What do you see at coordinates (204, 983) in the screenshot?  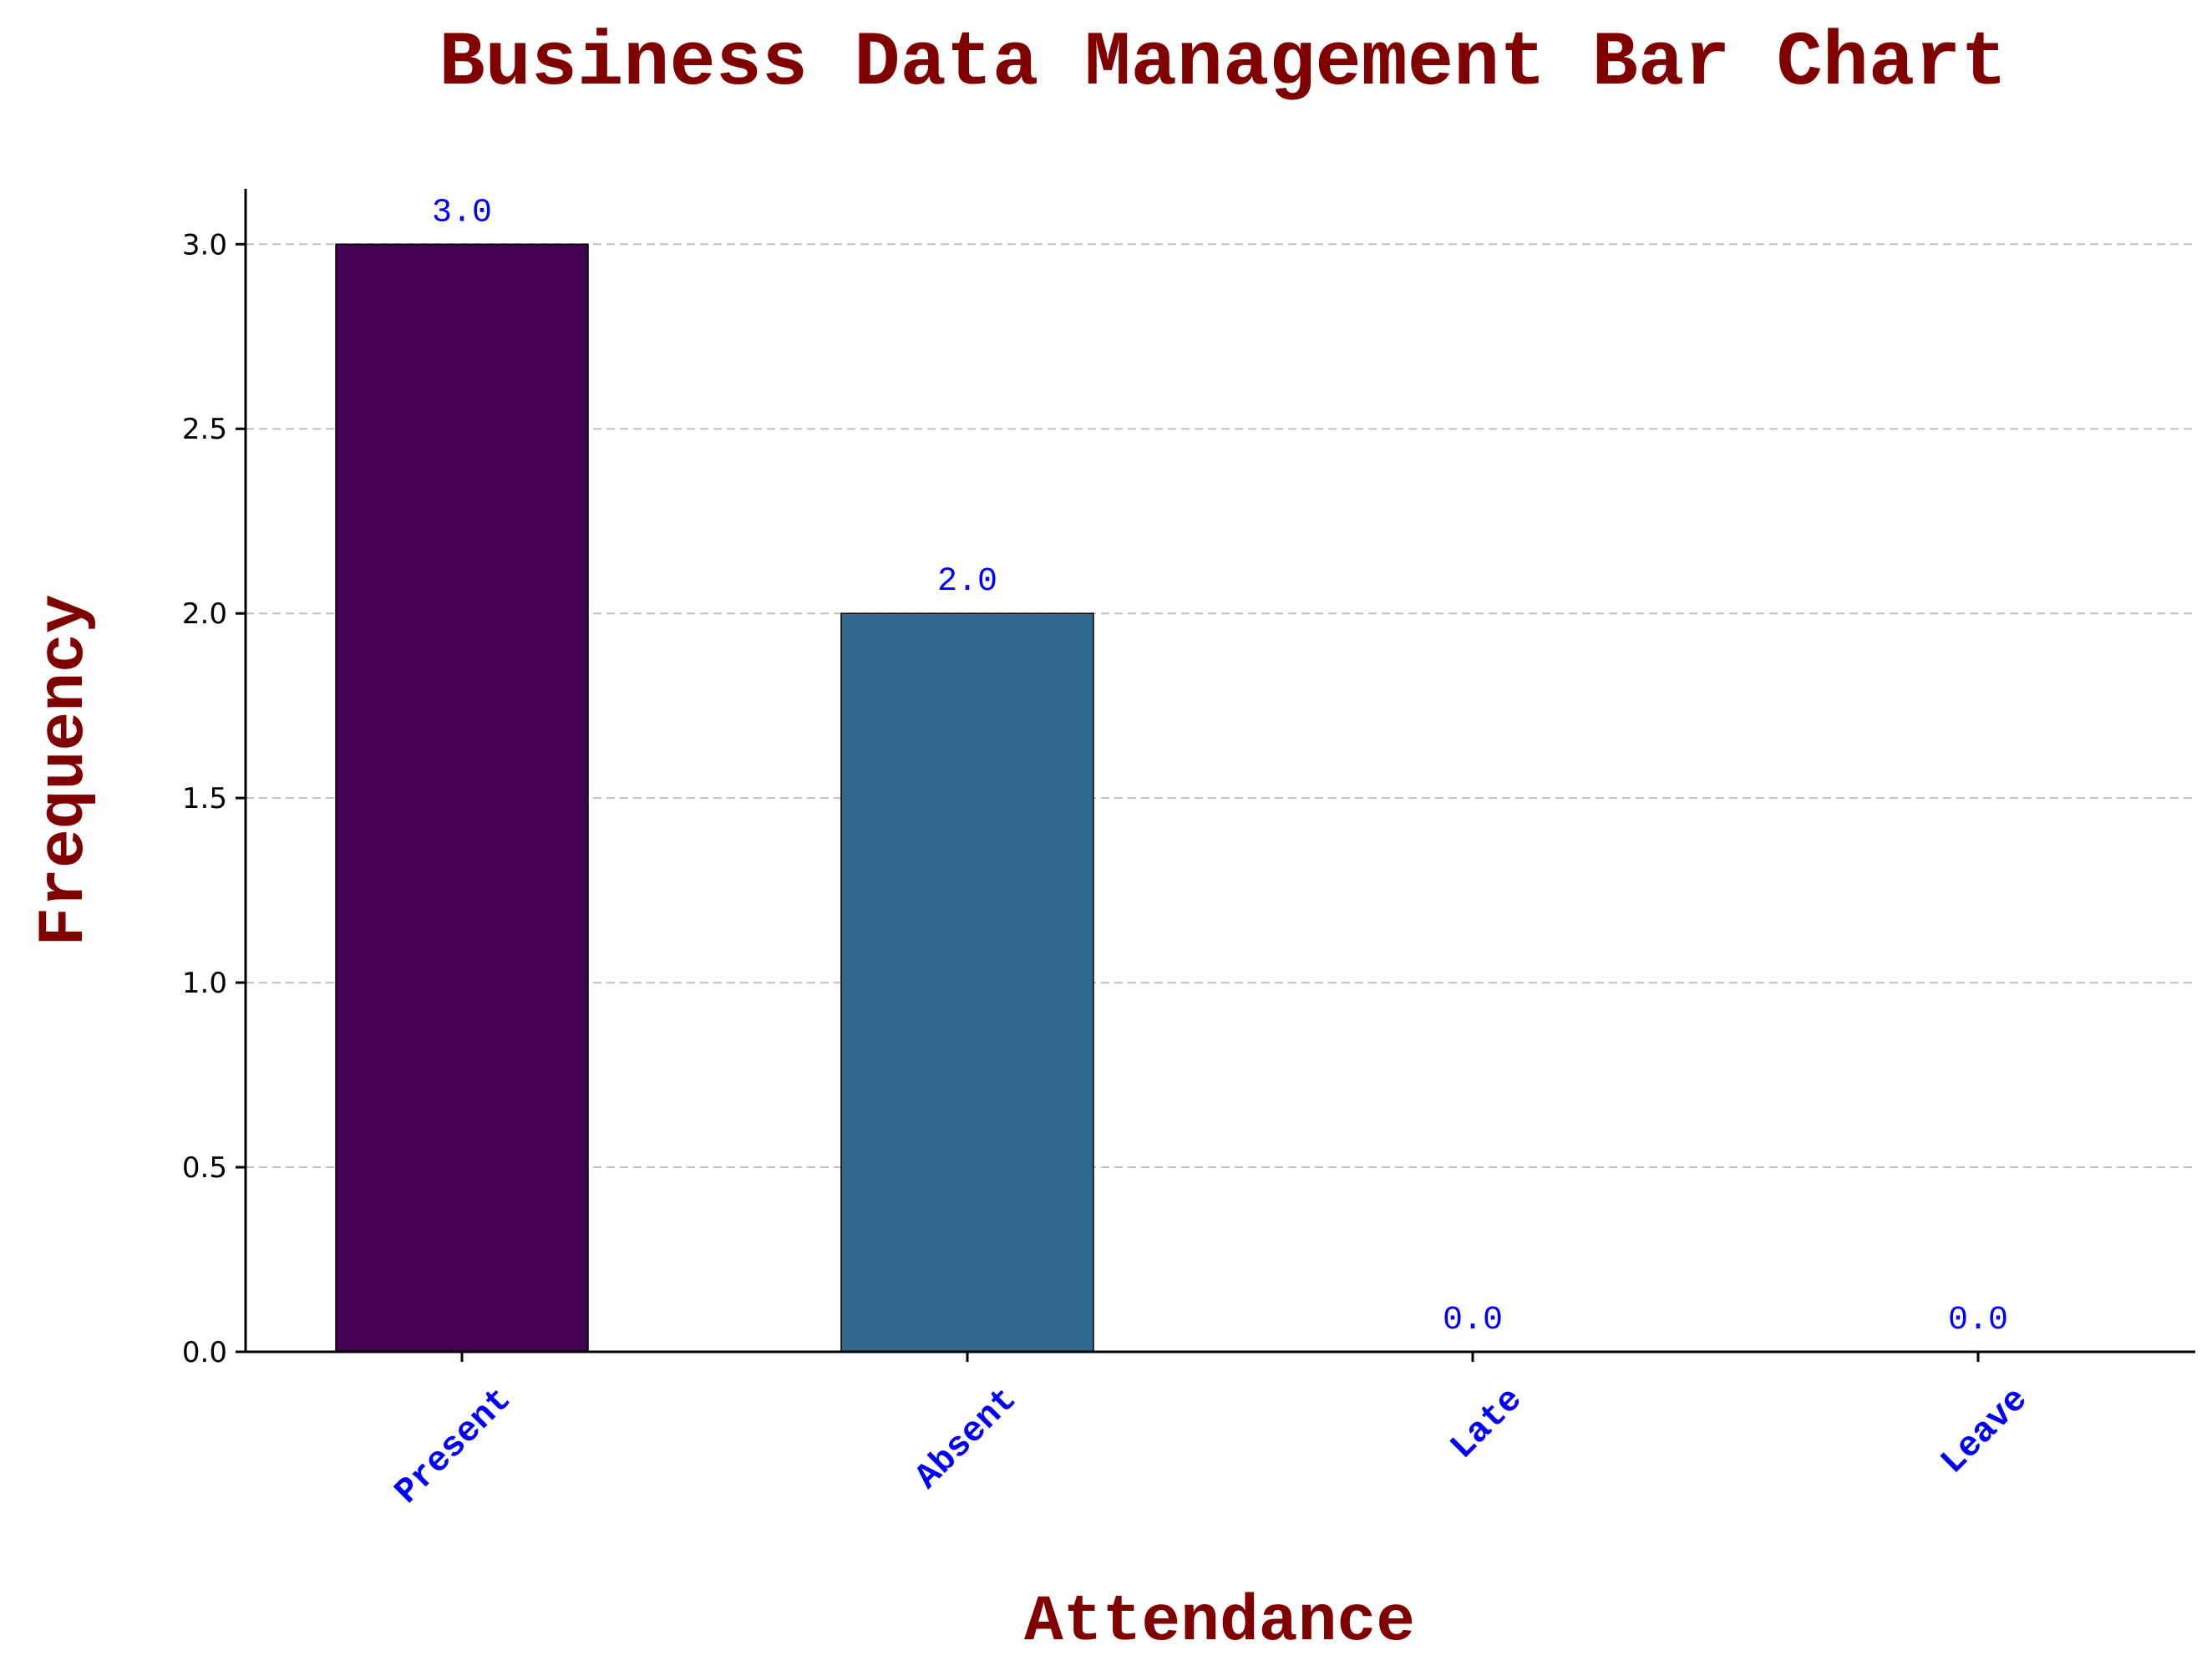 I see `y-tick-label: 1.0` at bounding box center [204, 983].